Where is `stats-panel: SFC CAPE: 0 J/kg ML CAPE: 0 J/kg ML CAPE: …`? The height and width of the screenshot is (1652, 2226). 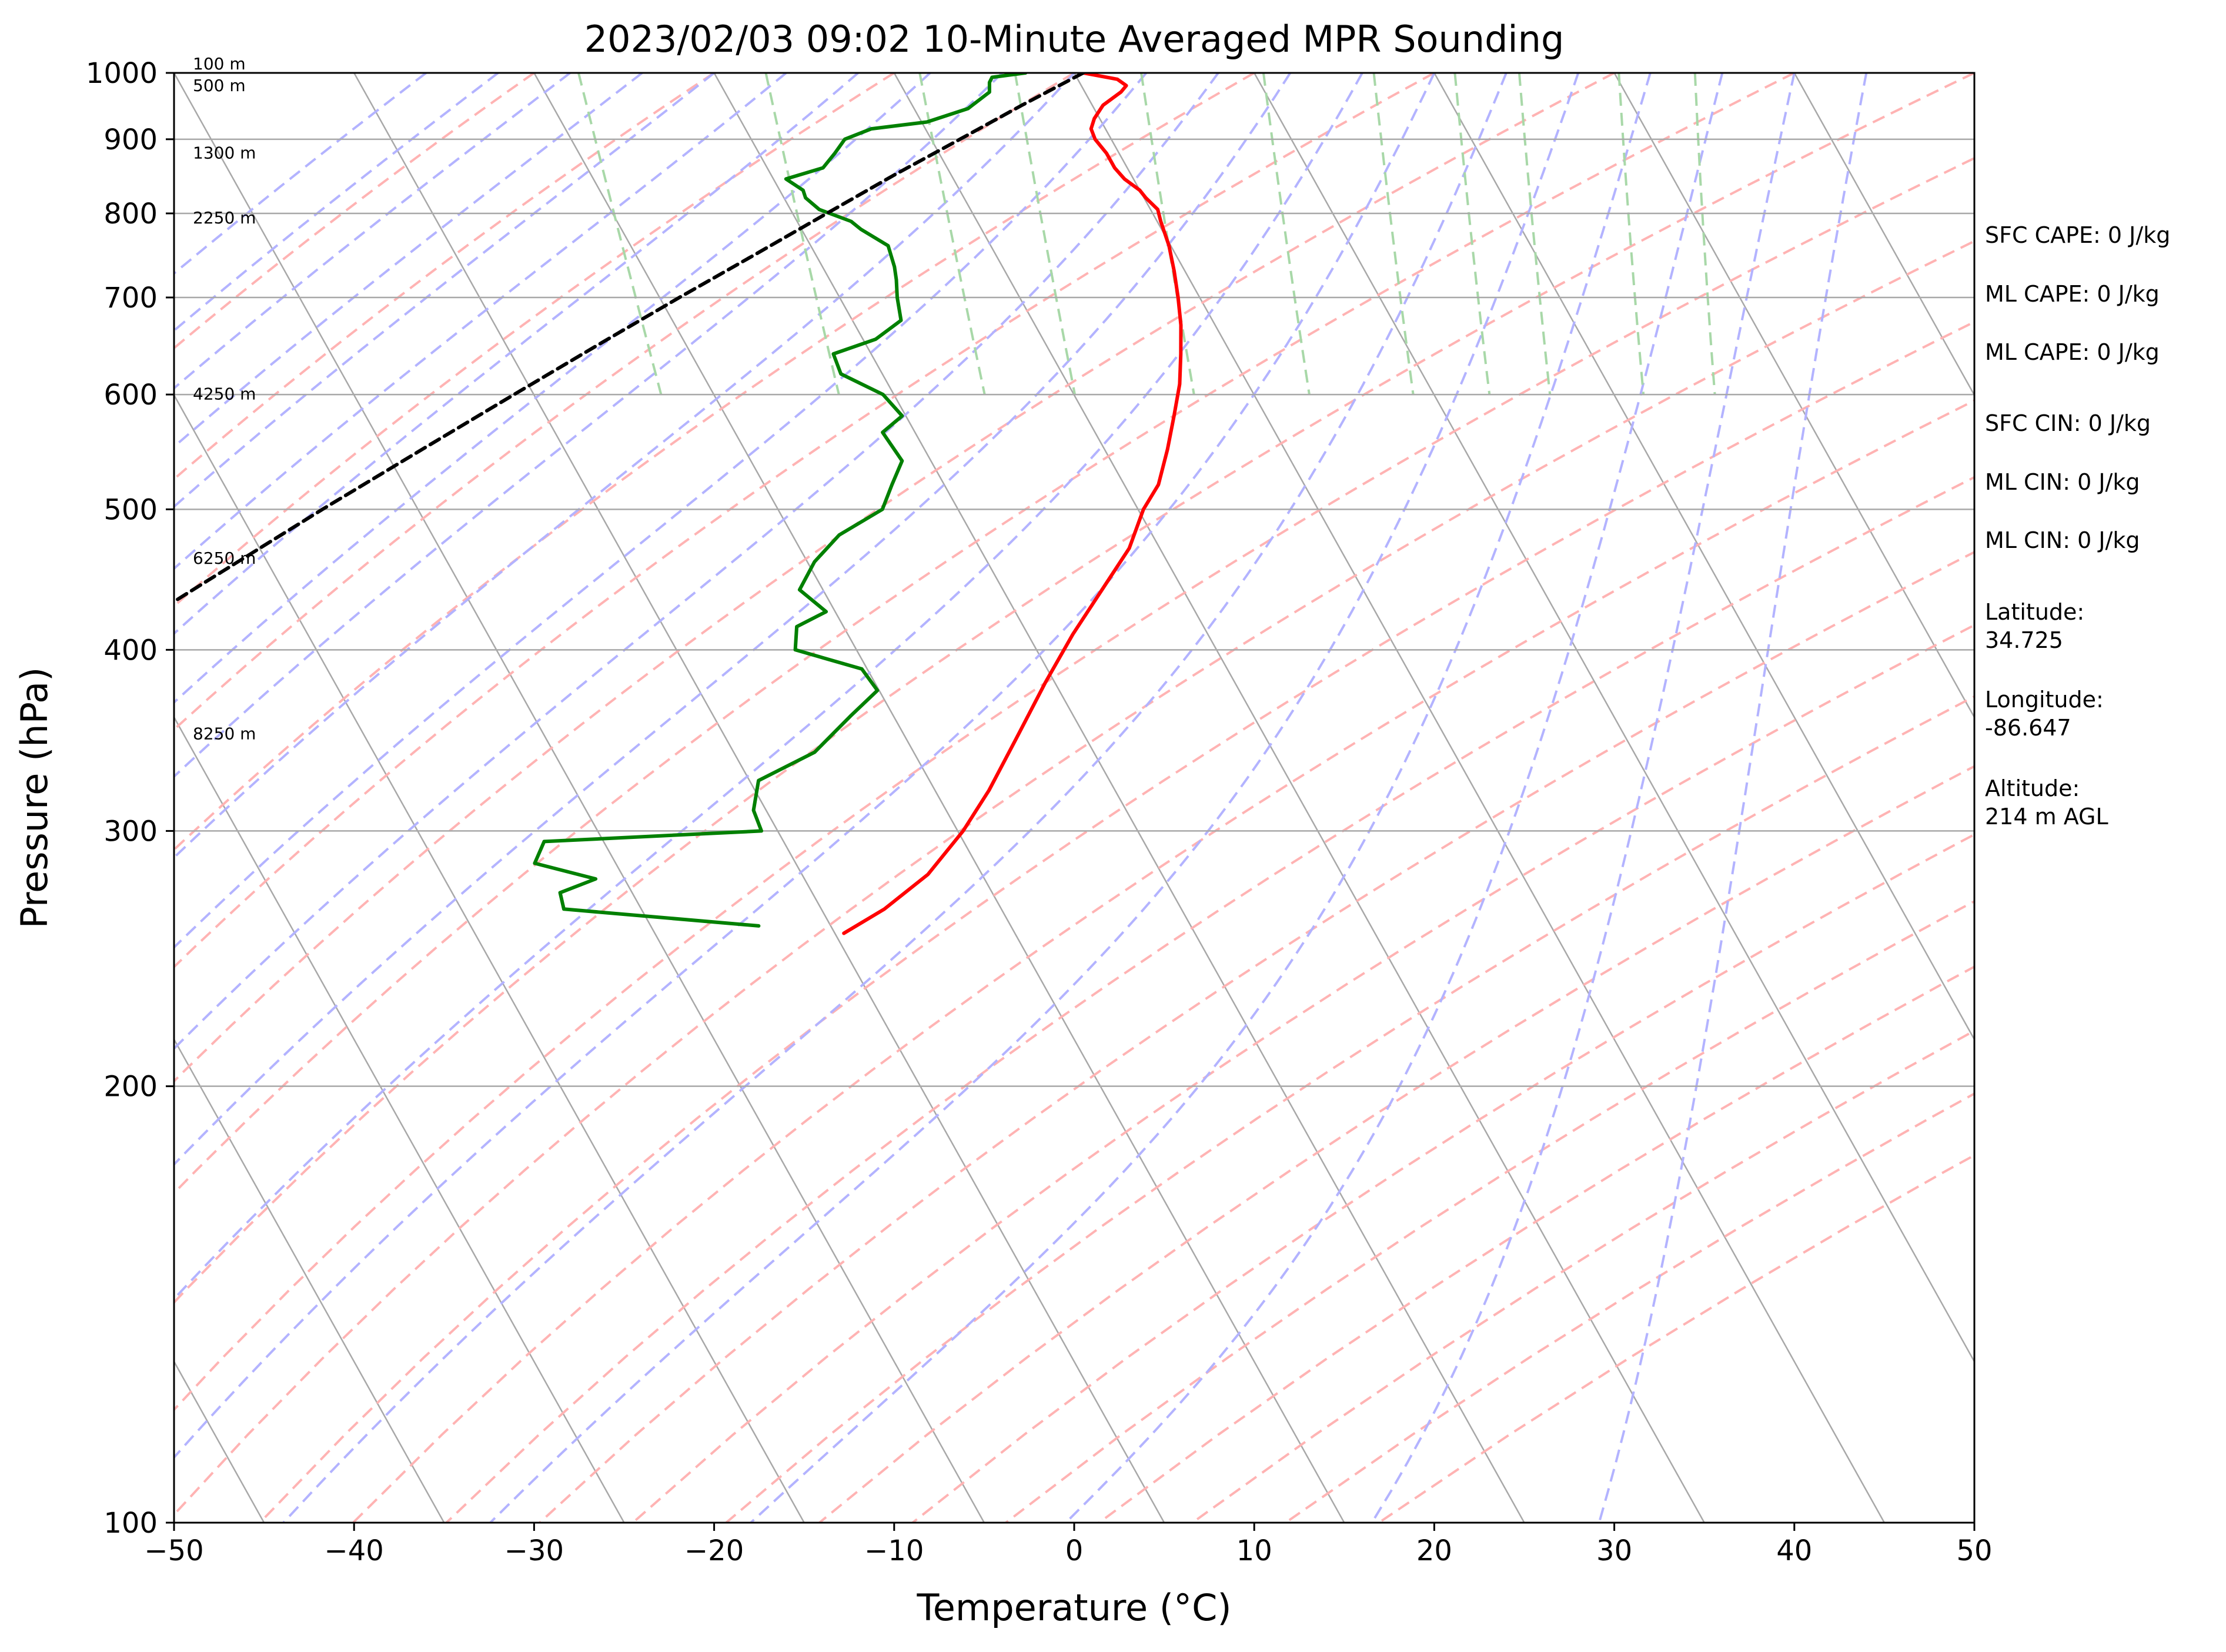 stats-panel: SFC CAPE: 0 J/kg ML CAPE: 0 J/kg ML CAPE: … is located at coordinates (2077, 526).